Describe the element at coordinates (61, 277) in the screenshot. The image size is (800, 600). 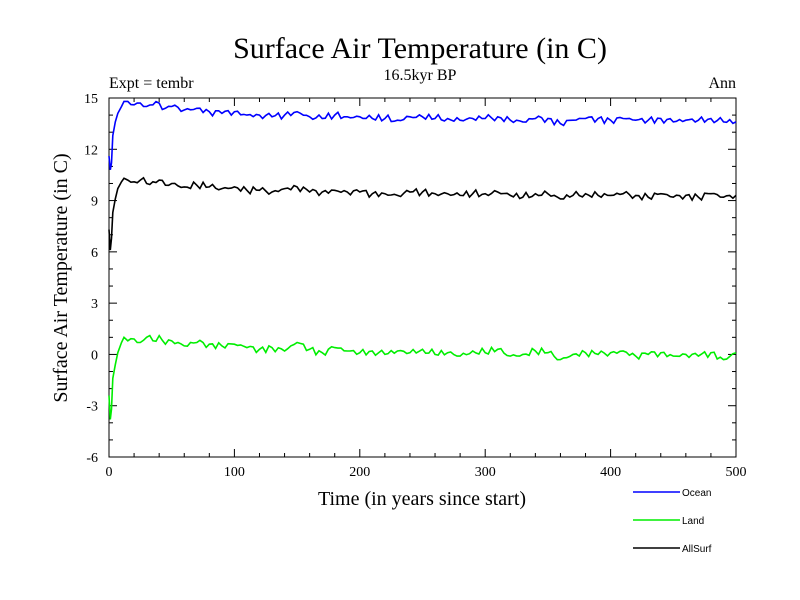
I see `y-axis-label: Surface Air Temperature (in C)` at that location.